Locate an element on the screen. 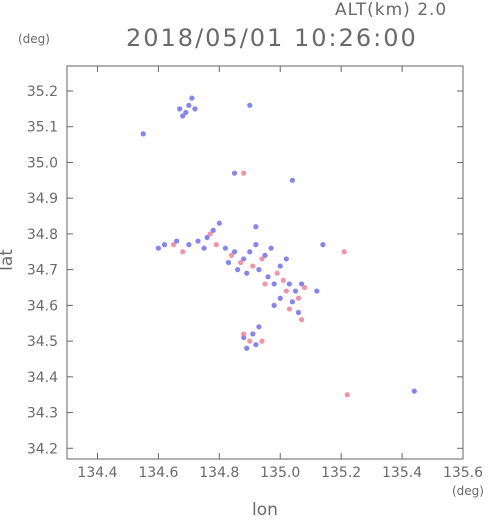  y-tick-label: 34.6 is located at coordinates (42, 306).